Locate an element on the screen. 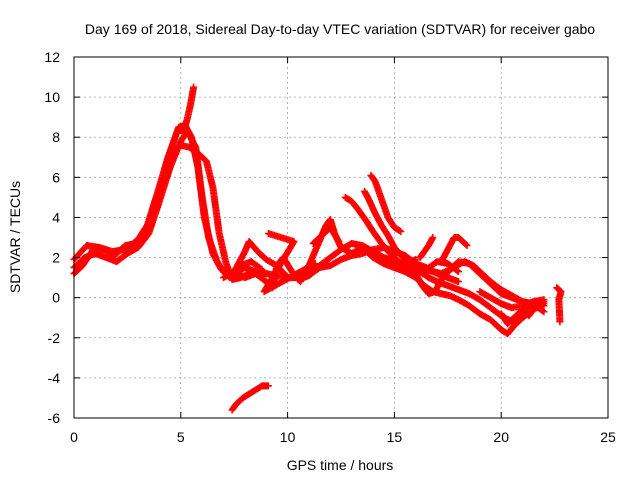 The image size is (640, 480). x-tick-labels: 0 5 10 15 20 25 is located at coordinates (343, 437).